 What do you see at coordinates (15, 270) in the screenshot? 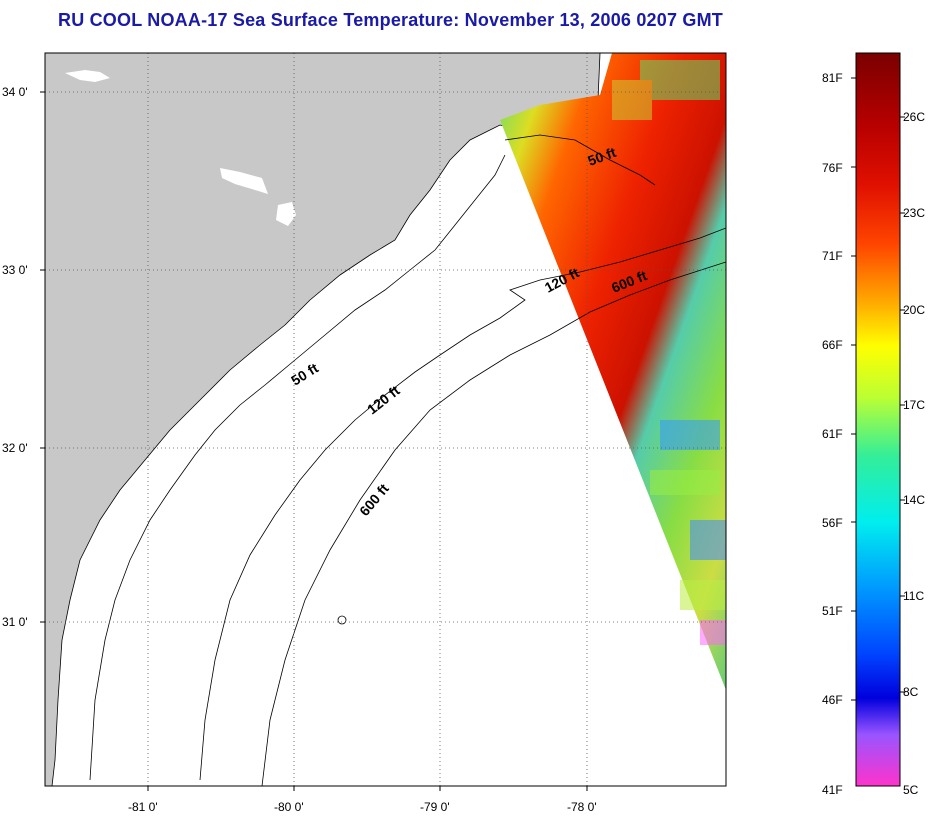
I see `lat-label-33: 33 0'` at bounding box center [15, 270].